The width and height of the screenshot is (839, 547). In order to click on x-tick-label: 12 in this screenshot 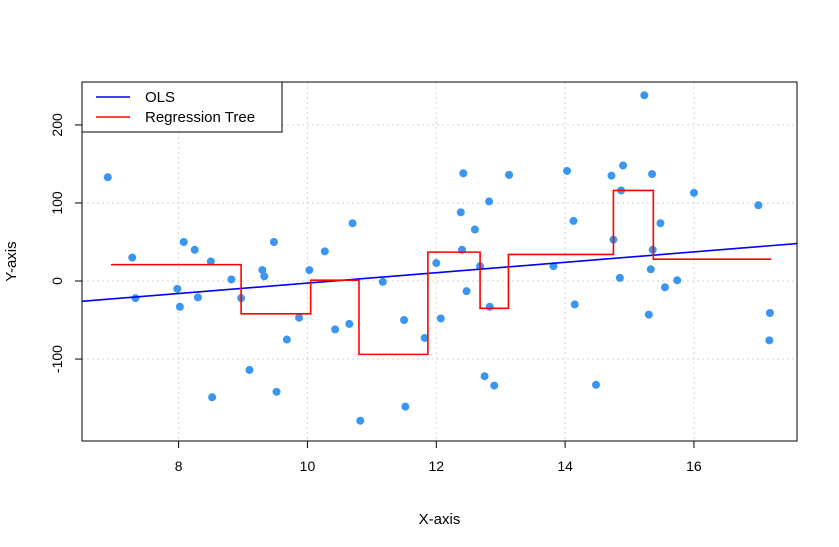, I will do `click(436, 466)`.